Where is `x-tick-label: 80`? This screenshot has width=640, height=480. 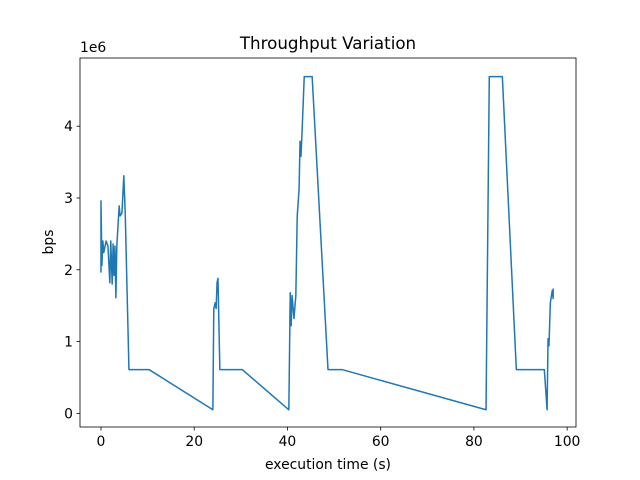
x-tick-label: 80 is located at coordinates (474, 442).